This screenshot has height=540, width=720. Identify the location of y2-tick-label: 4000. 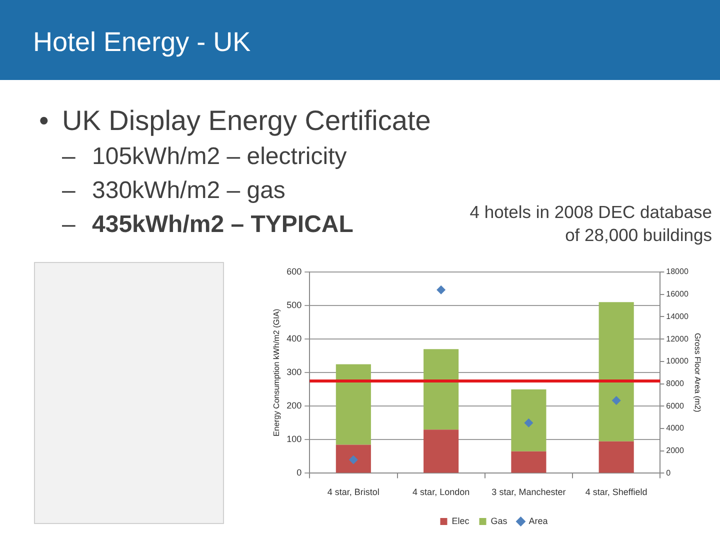
(675, 428).